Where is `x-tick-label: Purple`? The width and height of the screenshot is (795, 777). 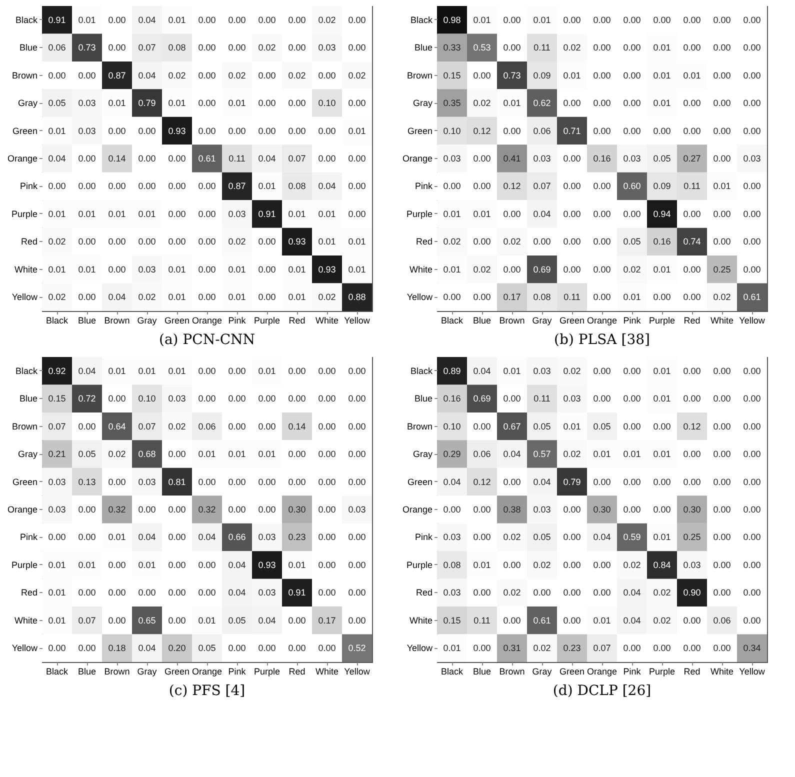
x-tick-label: Purple is located at coordinates (267, 321).